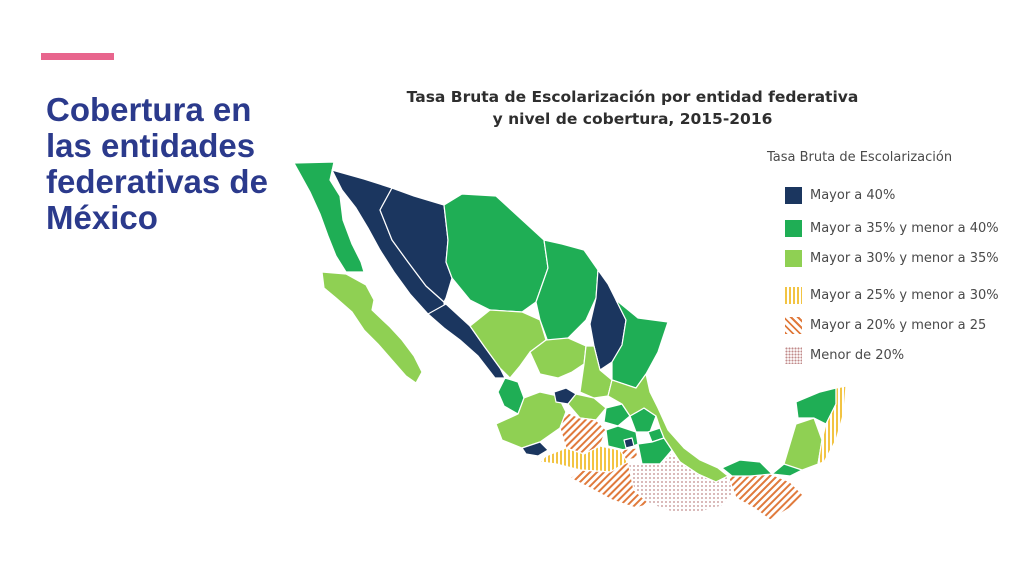 The height and width of the screenshot is (576, 1024). I want to click on legend-label: Mayor a 40%, so click(853, 195).